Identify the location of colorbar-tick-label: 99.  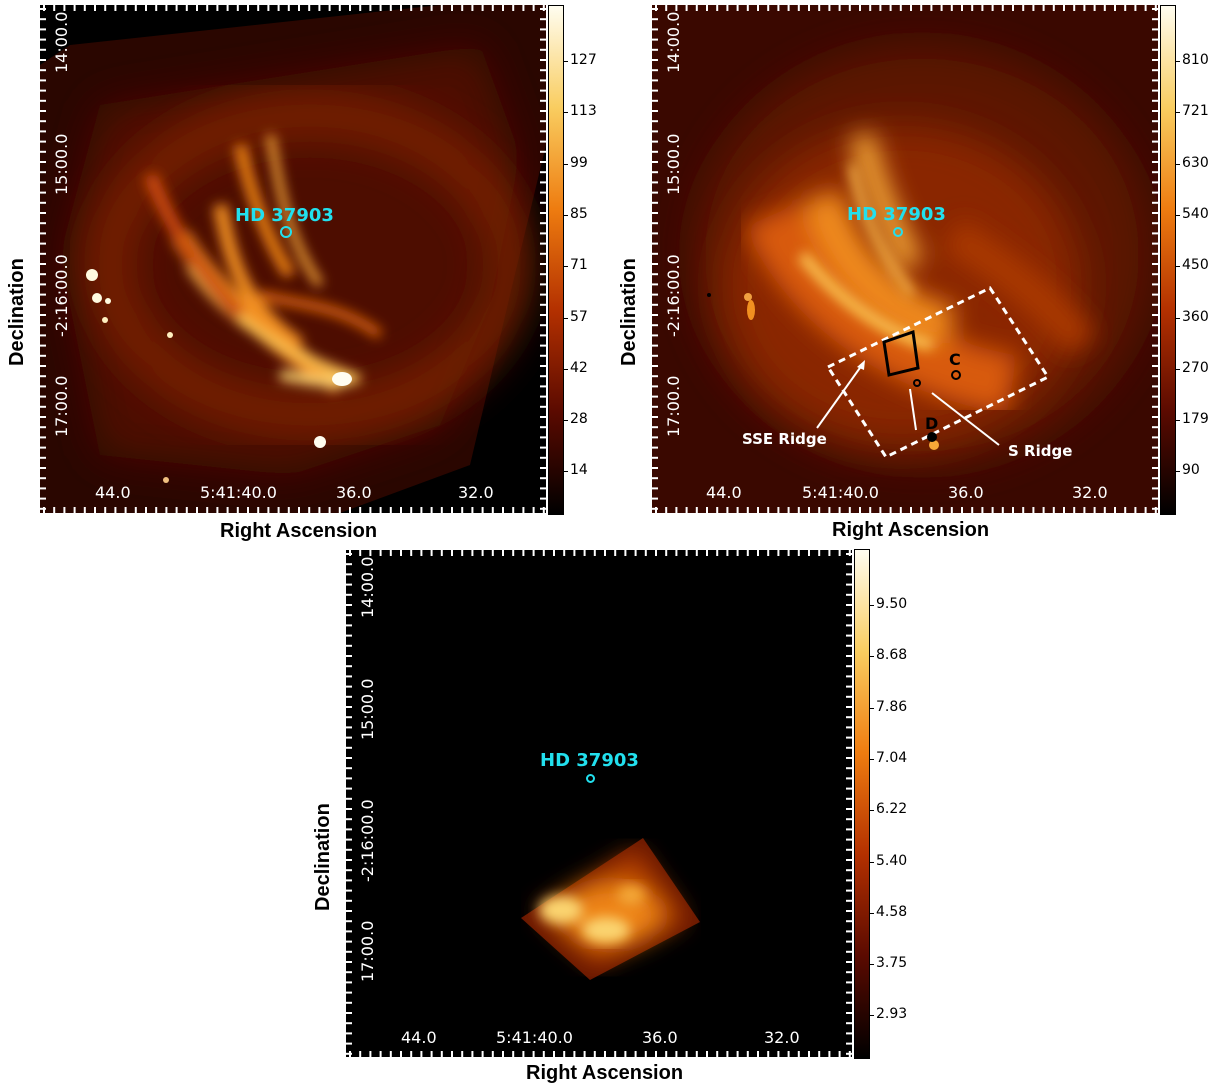
(579, 162).